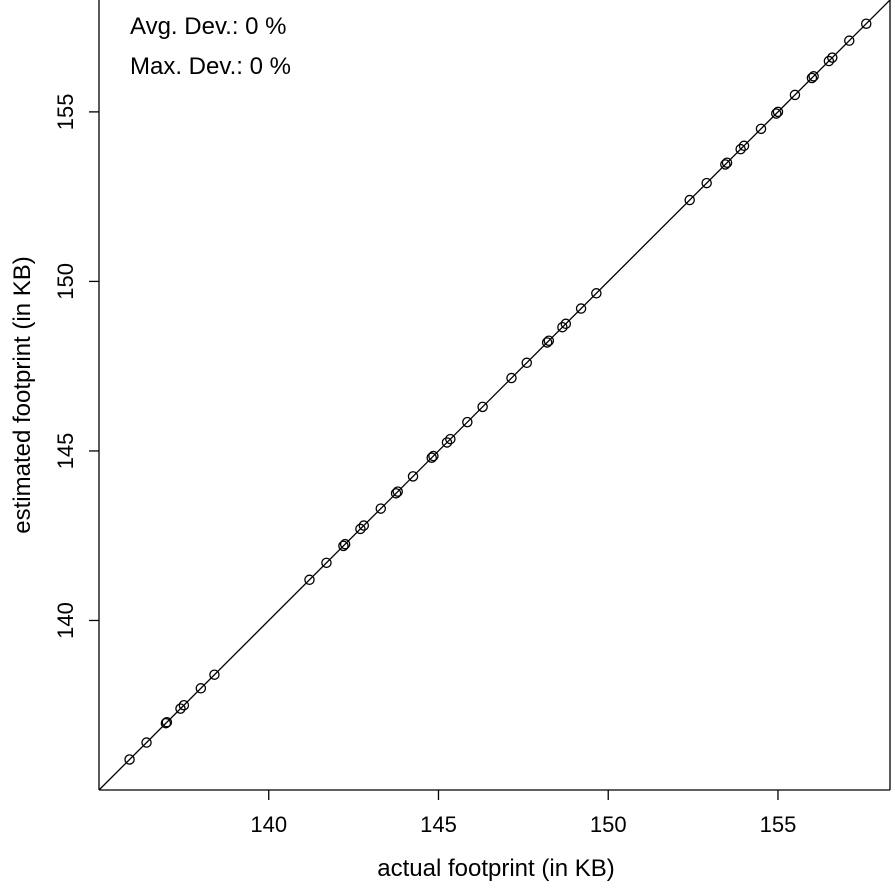 The width and height of the screenshot is (895, 889). What do you see at coordinates (65, 281) in the screenshot?
I see `y-tick-label: 150` at bounding box center [65, 281].